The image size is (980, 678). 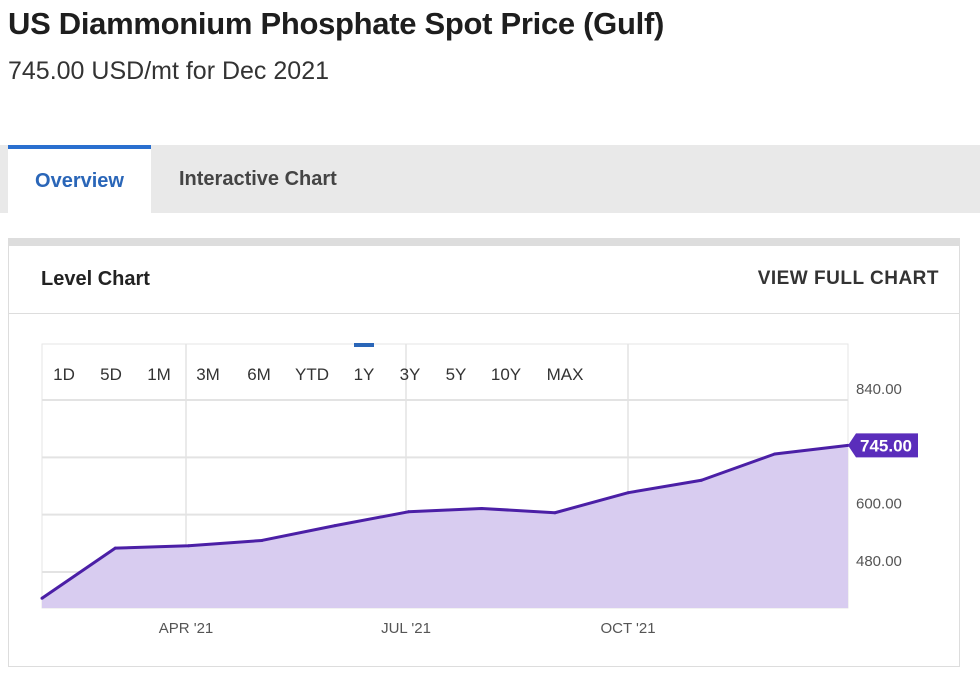 I want to click on range-button-max: MAX, so click(x=565, y=374).